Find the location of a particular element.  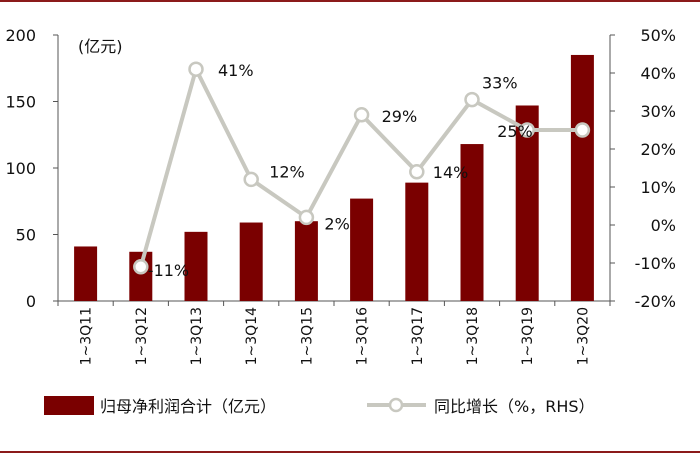

growth-data-label: 29% is located at coordinates (400, 116).